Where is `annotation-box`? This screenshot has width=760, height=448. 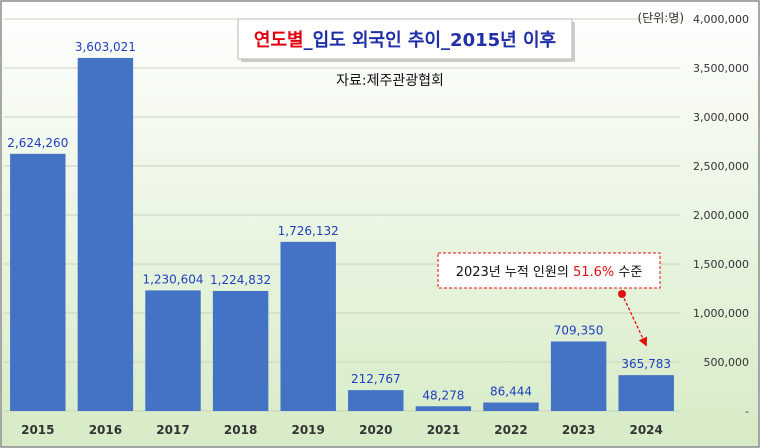
annotation-box is located at coordinates (549, 270).